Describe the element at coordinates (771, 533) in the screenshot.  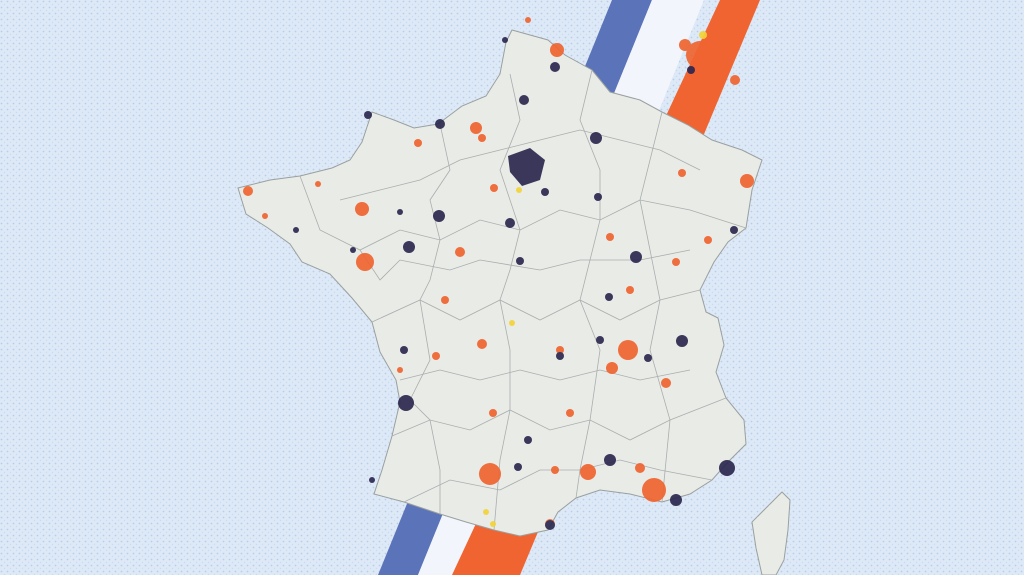
I see `corsica` at that location.